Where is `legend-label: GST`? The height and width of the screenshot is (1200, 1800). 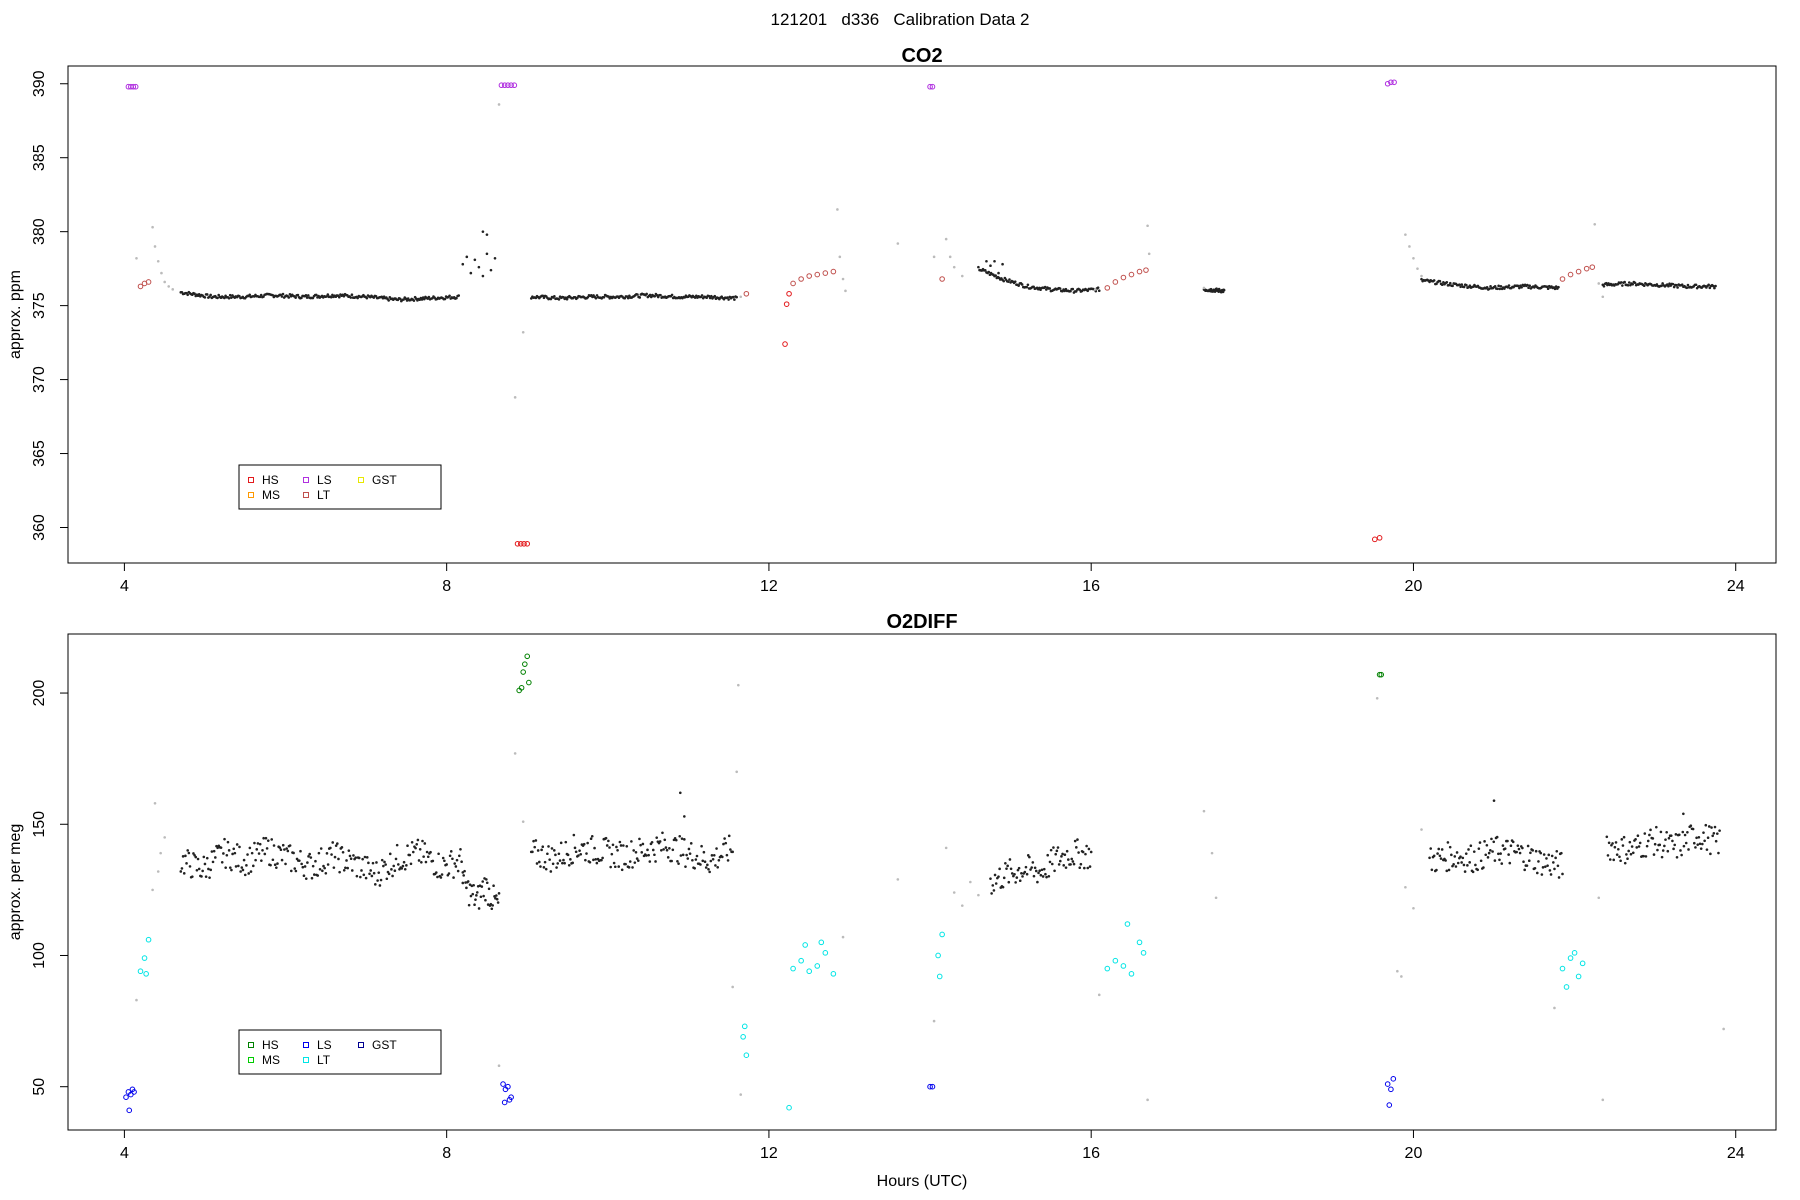
legend-label: GST is located at coordinates (384, 1045).